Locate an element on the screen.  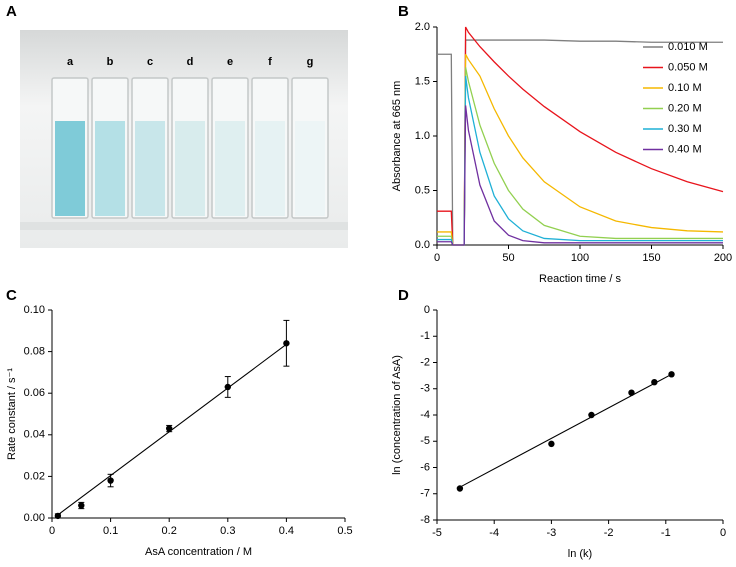
y-tick-label: -2 is located at coordinates (425, 362).